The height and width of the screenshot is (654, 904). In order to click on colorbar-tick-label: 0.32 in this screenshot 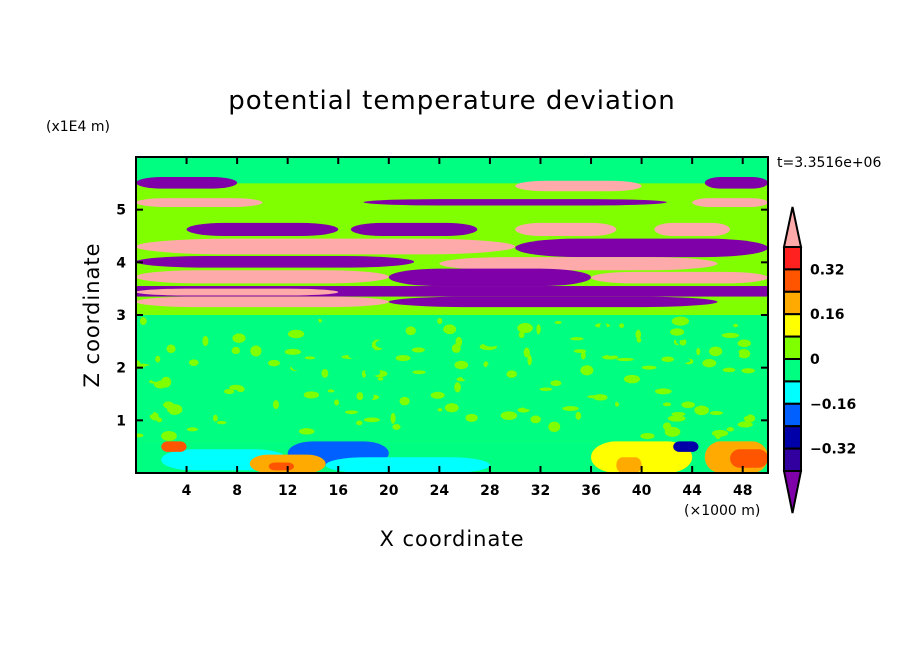, I will do `click(827, 270)`.